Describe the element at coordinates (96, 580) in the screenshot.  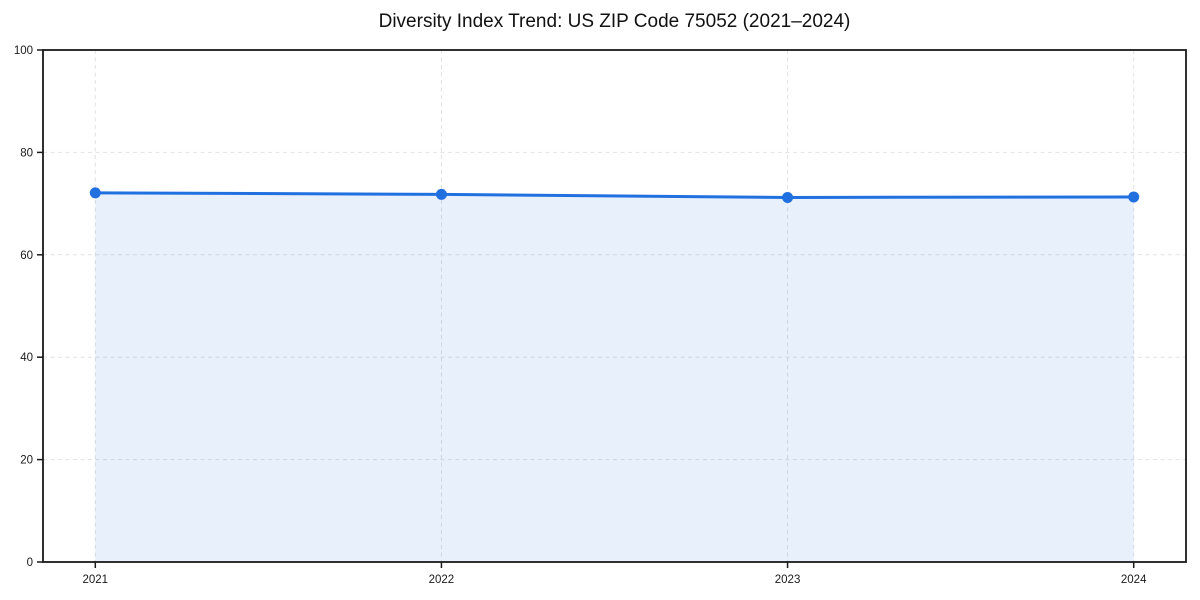
I see `x-tick-label: 2021` at that location.